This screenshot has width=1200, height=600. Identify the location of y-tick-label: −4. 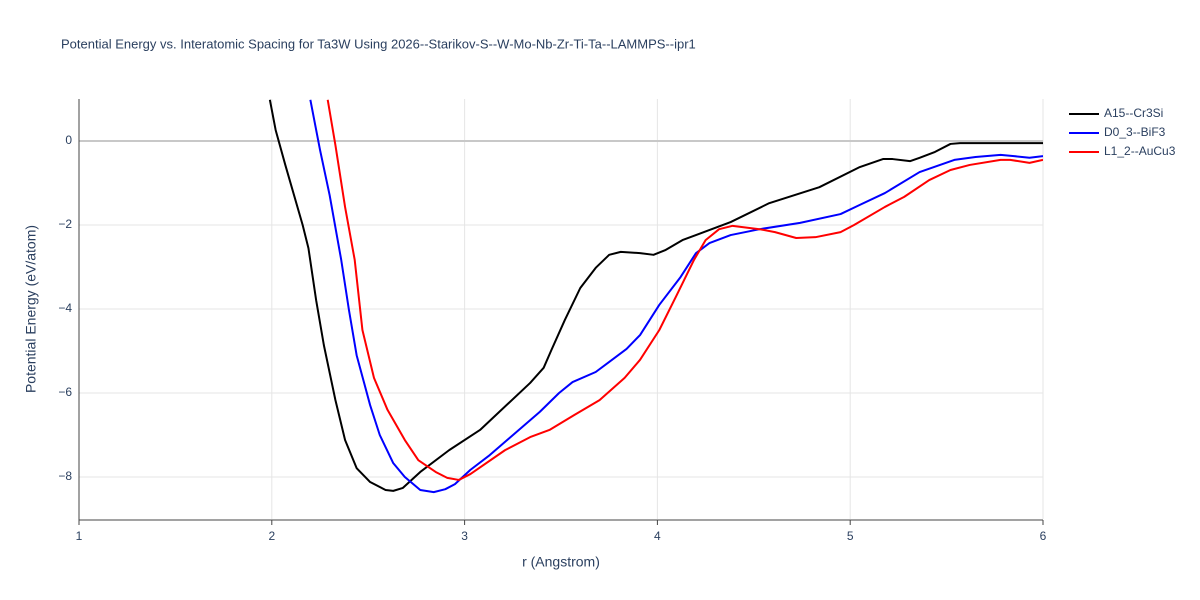
(65, 308).